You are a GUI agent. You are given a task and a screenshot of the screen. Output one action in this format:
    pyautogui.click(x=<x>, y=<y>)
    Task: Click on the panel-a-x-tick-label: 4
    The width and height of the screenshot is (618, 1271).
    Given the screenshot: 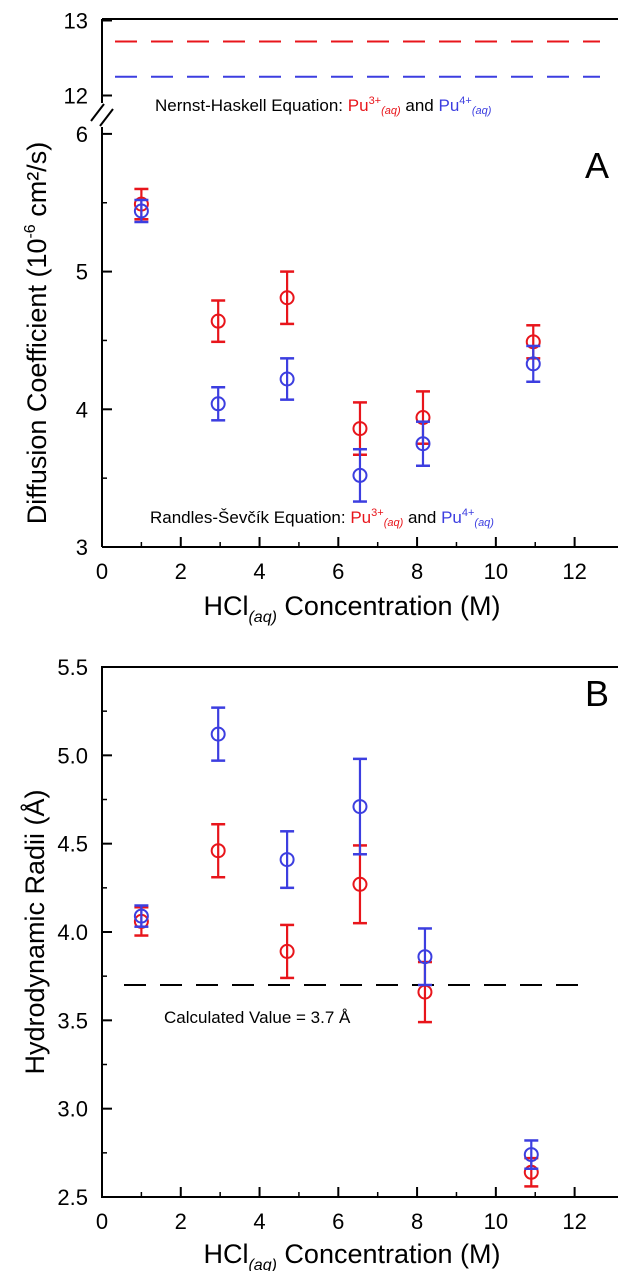 What is the action you would take?
    pyautogui.click(x=259, y=571)
    